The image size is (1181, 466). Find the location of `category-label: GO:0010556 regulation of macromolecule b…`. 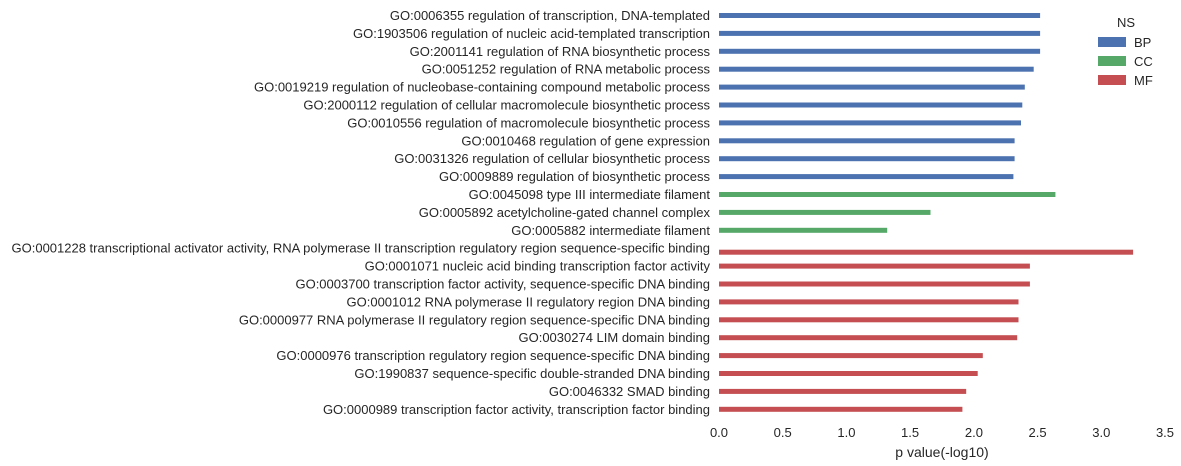

category-label: GO:0010556 regulation of macromolecule b… is located at coordinates (528, 122).